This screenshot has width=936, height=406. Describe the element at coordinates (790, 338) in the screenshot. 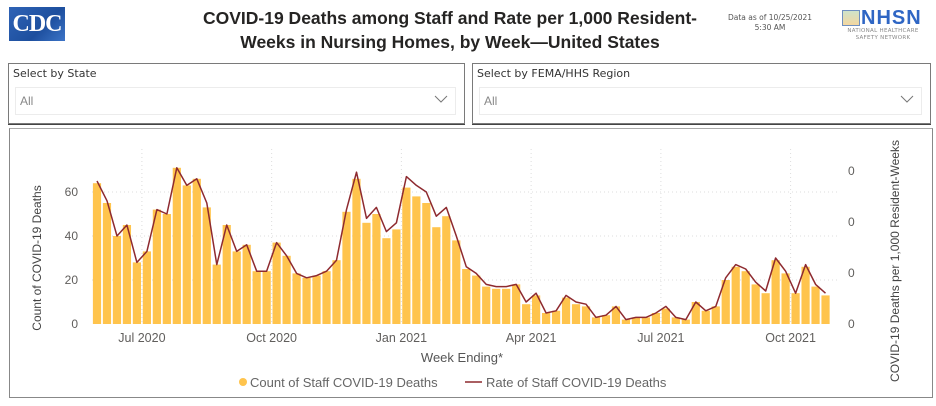

I see `x-tick-label: Oct 2021` at that location.